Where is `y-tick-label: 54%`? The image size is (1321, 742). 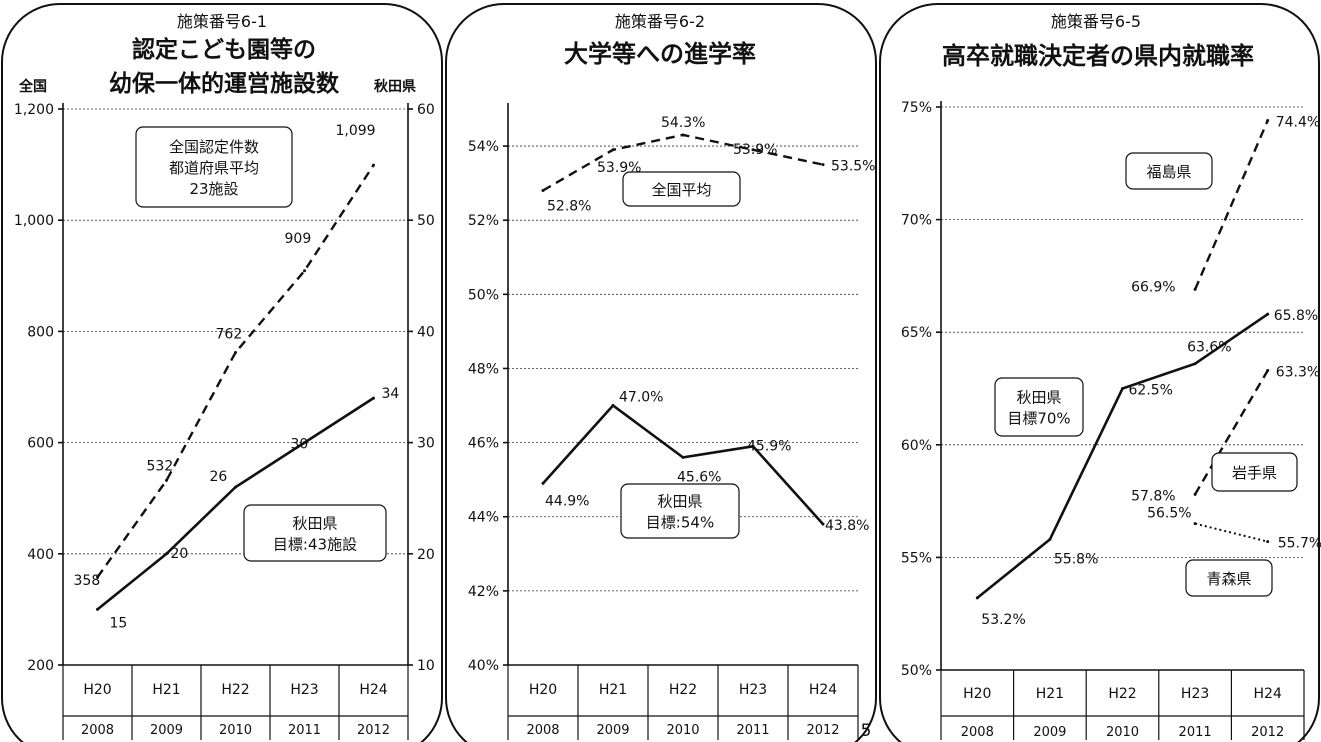
y-tick-label: 54% is located at coordinates (483, 147).